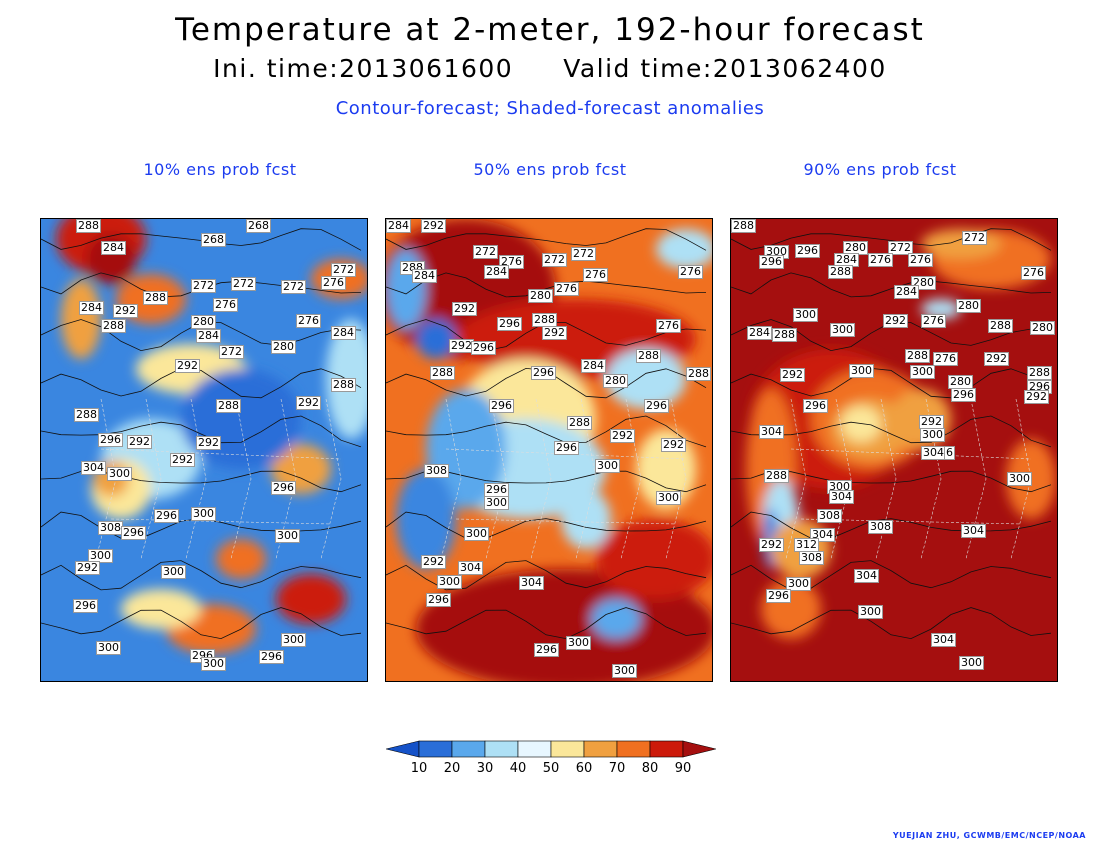  Describe the element at coordinates (617, 768) in the screenshot. I see `colorbar-tick-label: 70` at that location.